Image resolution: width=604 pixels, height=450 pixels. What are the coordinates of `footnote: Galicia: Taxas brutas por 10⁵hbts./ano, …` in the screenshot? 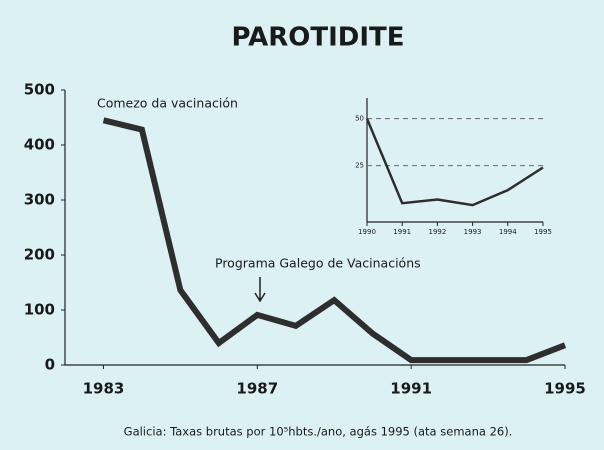 It's located at (318, 432).